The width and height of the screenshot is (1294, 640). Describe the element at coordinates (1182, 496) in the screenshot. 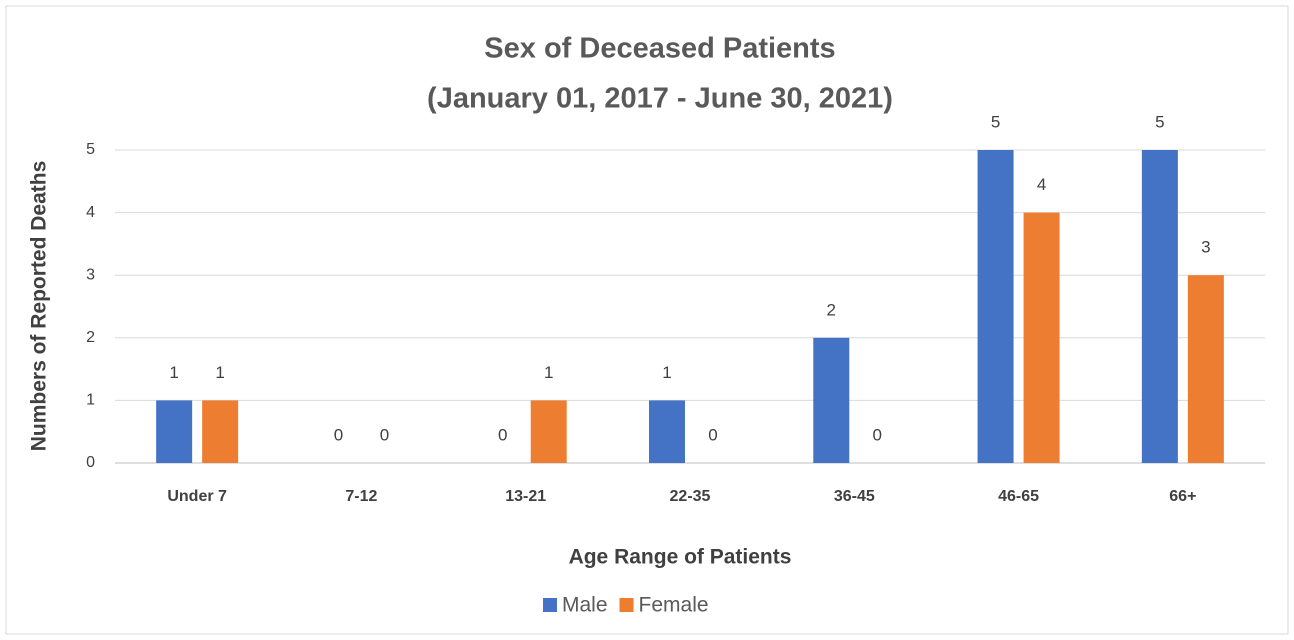

I see `x-tick-label: 66+` at that location.